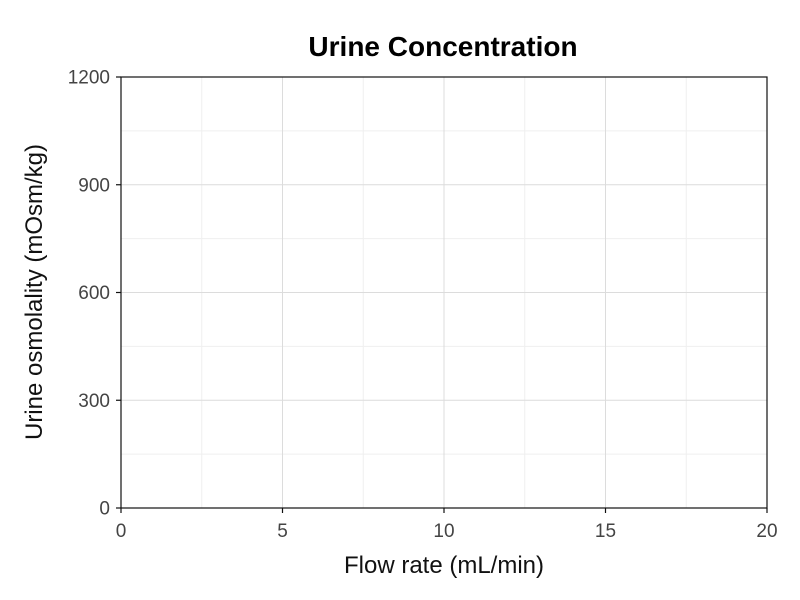  What do you see at coordinates (444, 565) in the screenshot?
I see `x-axis-title: Flow rate (mL/min)` at bounding box center [444, 565].